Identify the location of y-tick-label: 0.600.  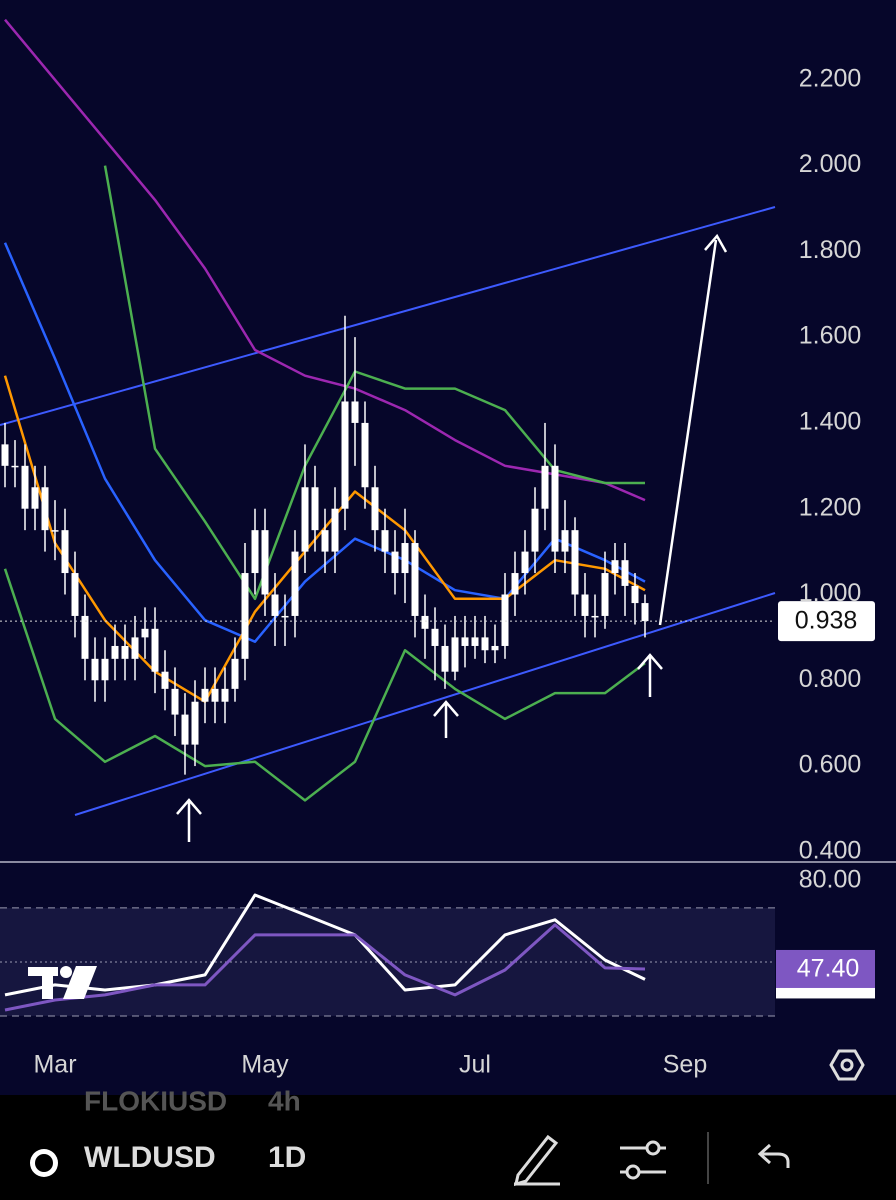
(830, 765).